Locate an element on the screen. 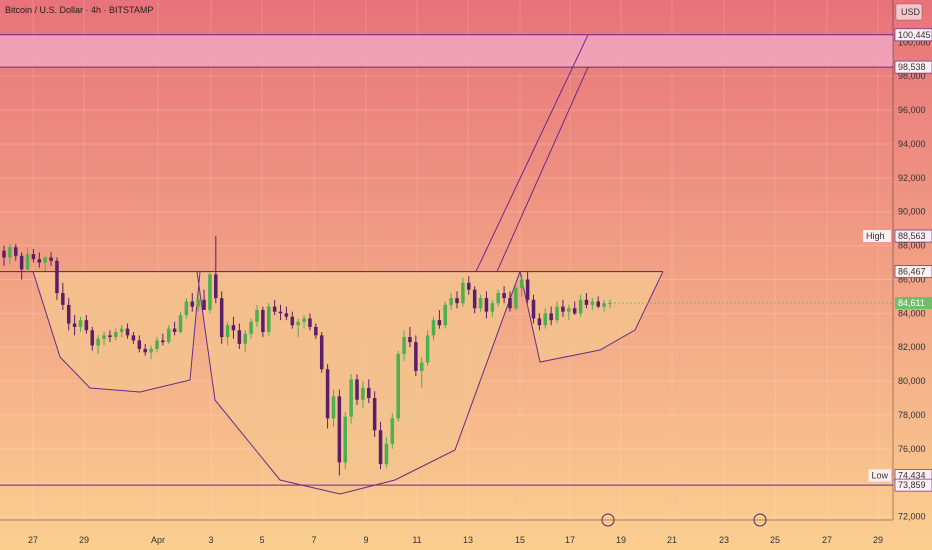  price-level-label: Low is located at coordinates (880, 475).